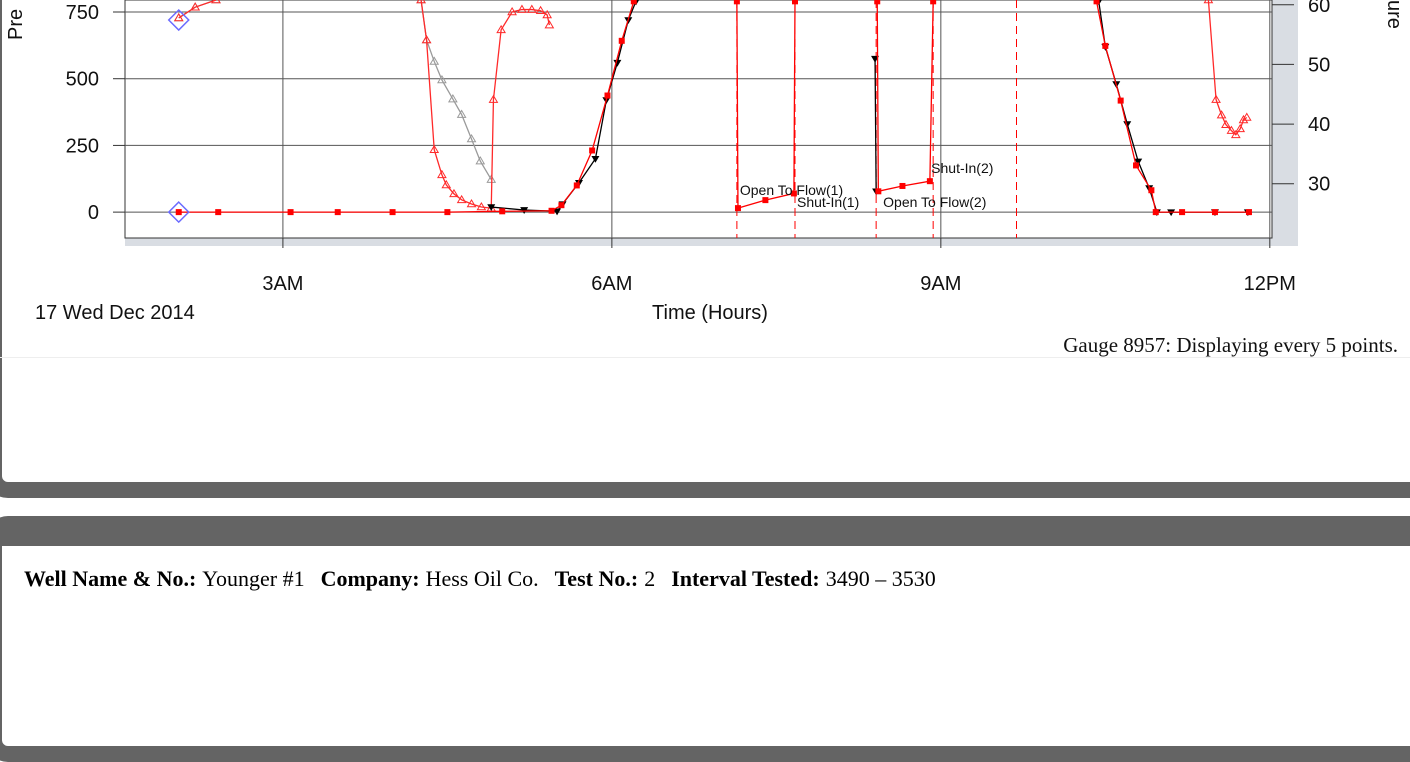 This screenshot has width=1410, height=762. What do you see at coordinates (745, 578) in the screenshot?
I see `info-label: Interval Tested:` at bounding box center [745, 578].